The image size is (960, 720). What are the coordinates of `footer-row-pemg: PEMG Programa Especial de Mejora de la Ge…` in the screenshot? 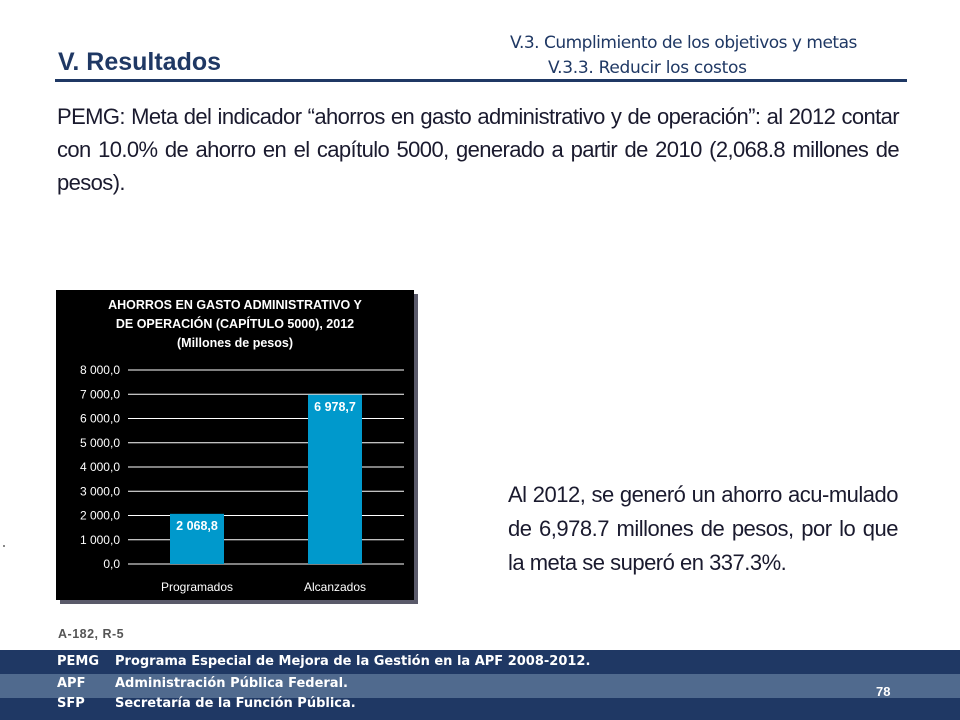 It's located at (323, 661).